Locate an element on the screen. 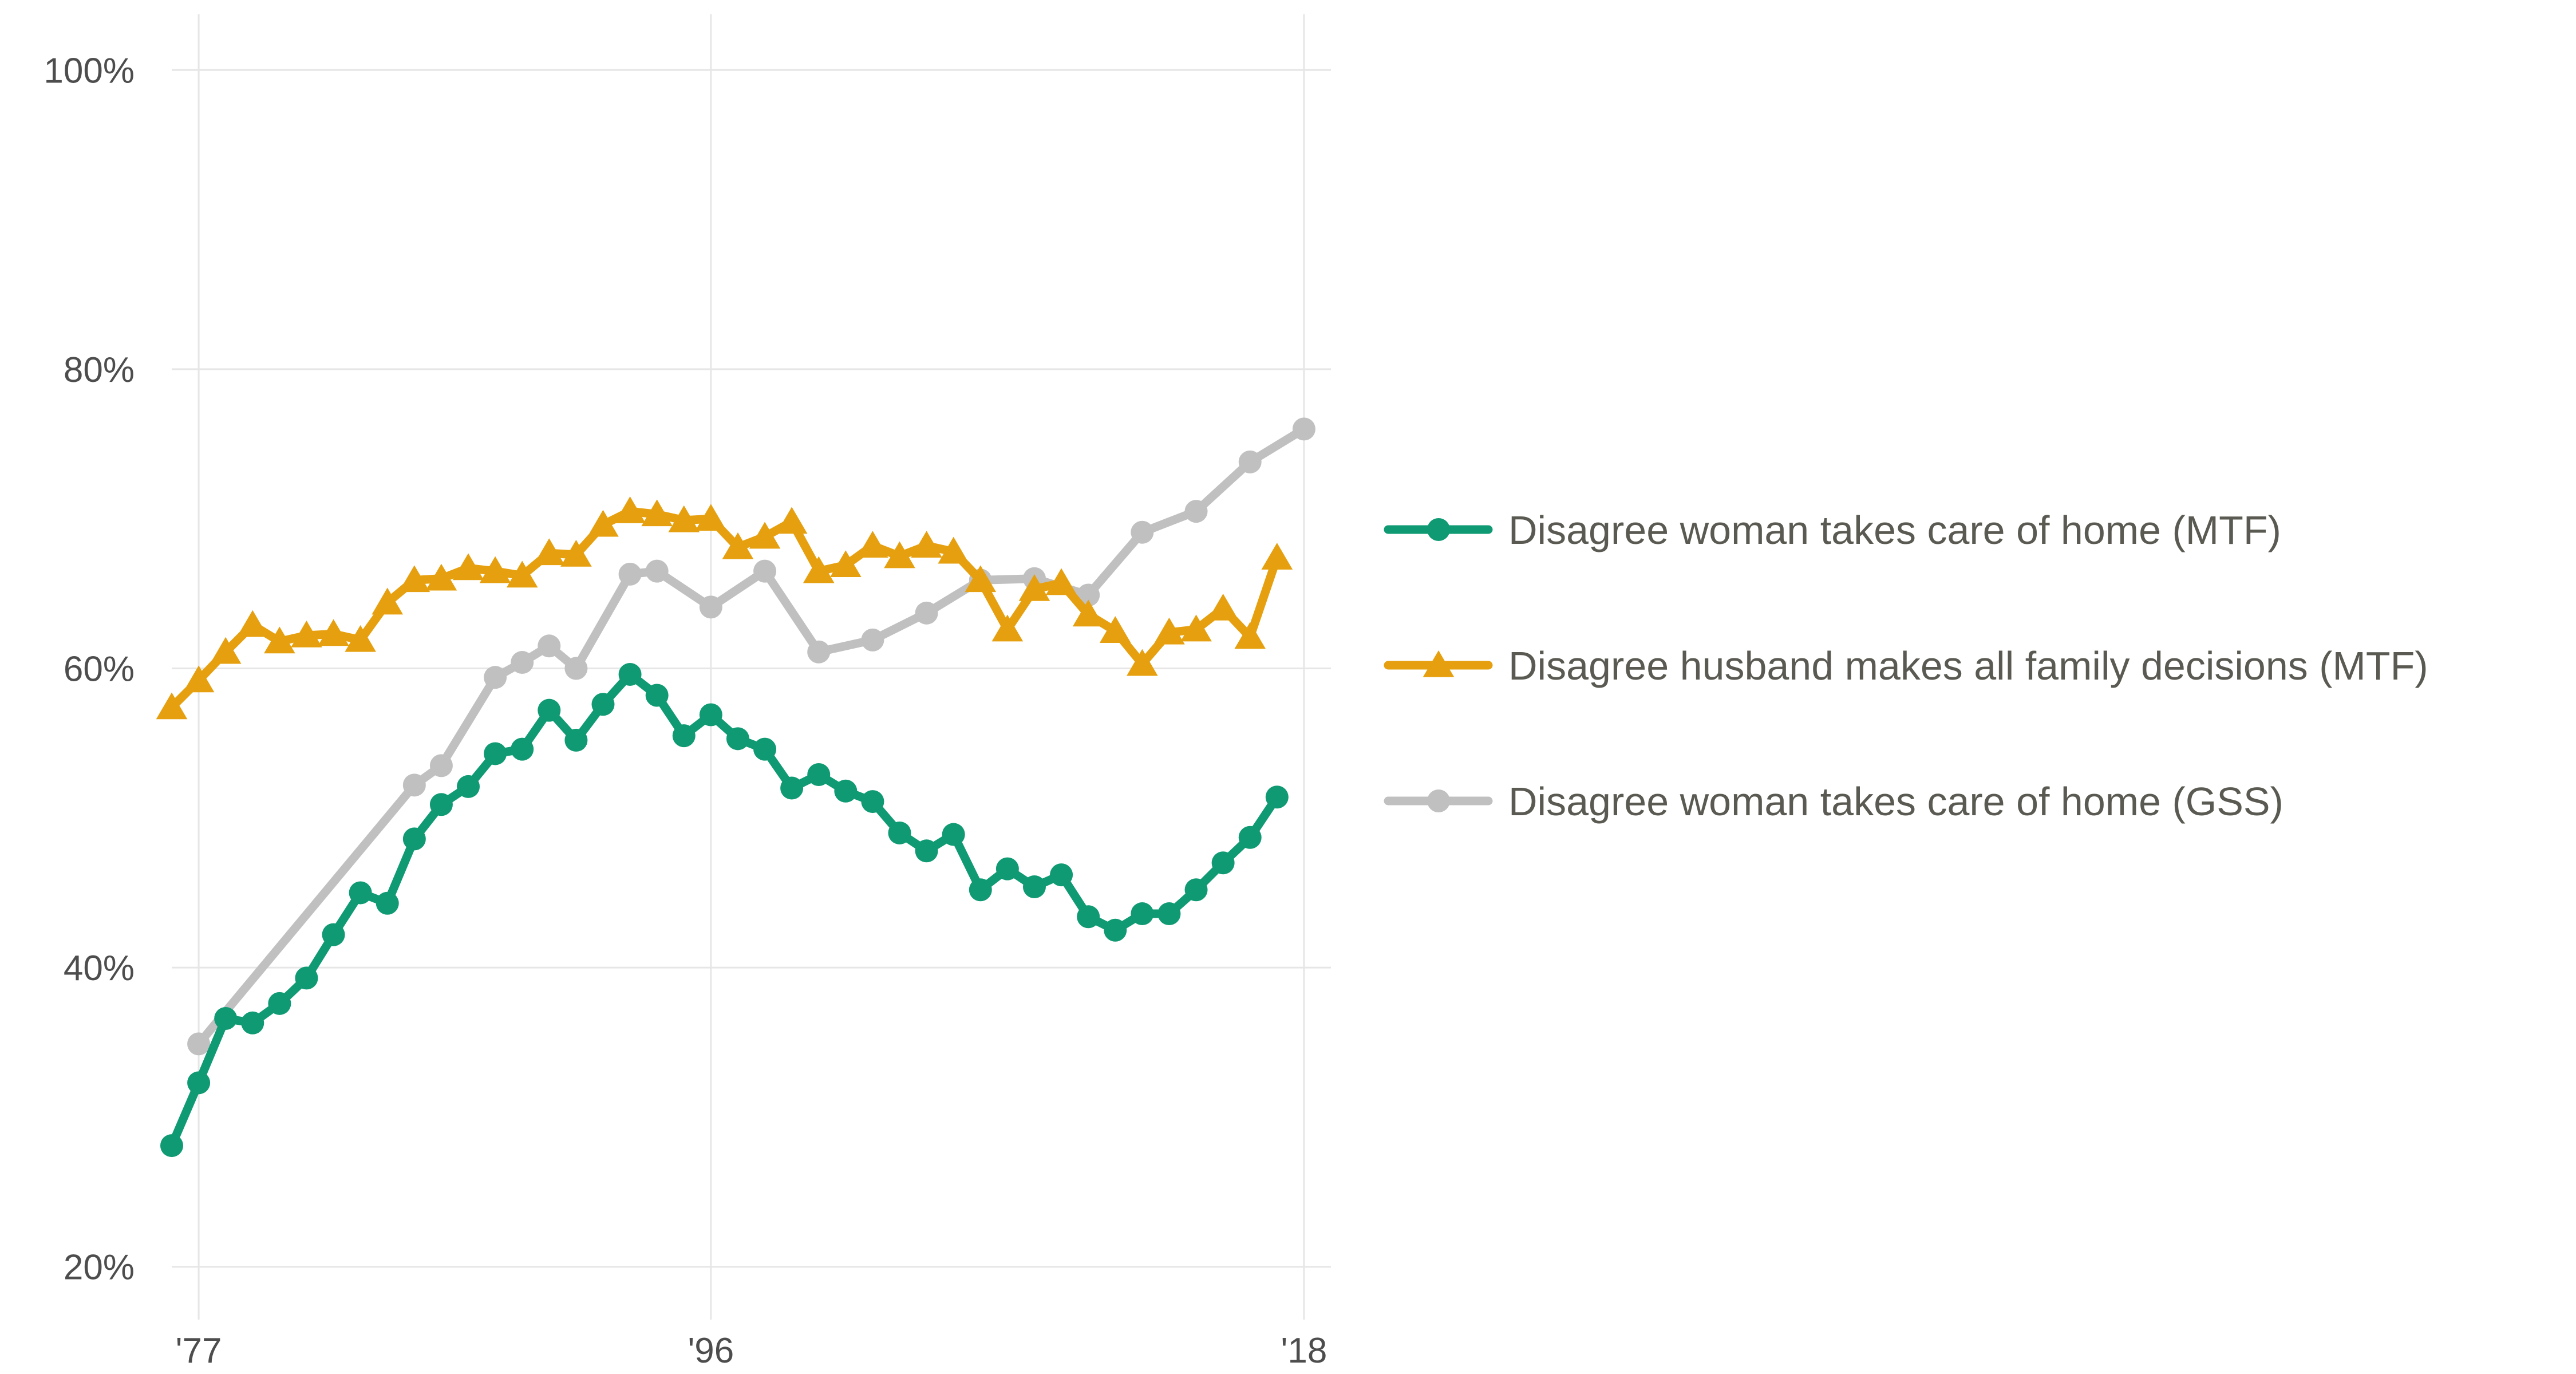 This screenshot has width=2576, height=1374. y-tick-label: 80% is located at coordinates (99, 370).